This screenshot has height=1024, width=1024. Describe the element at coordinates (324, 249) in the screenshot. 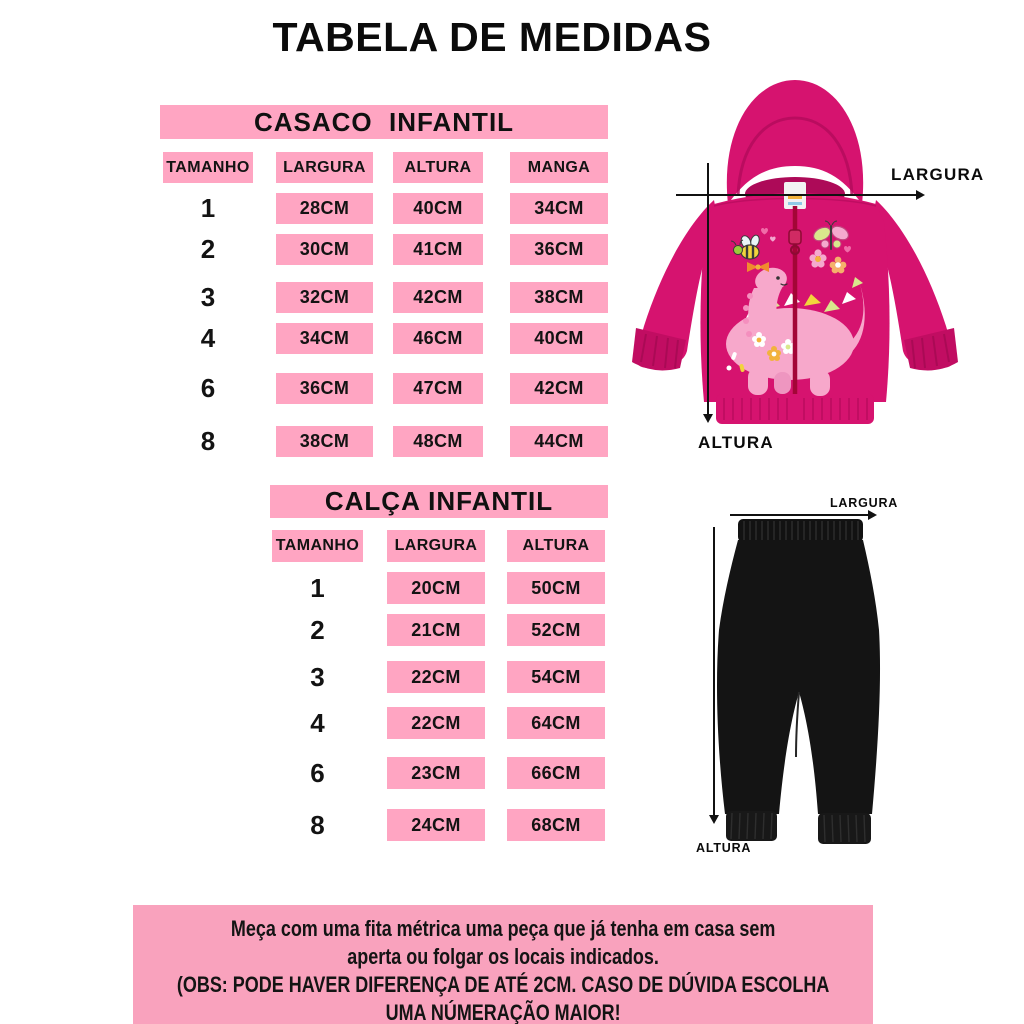

I see `largura-value: 30CM` at that location.